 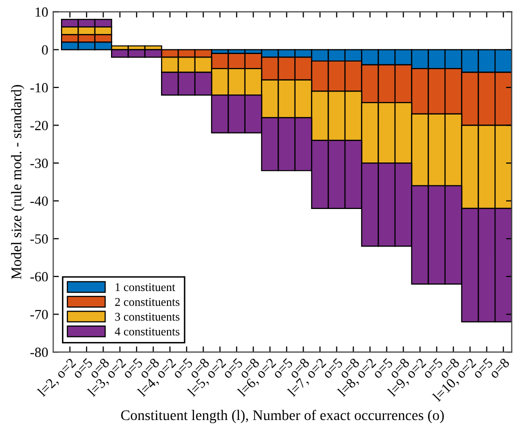 I want to click on y-tick-label: -30, so click(x=39, y=163).